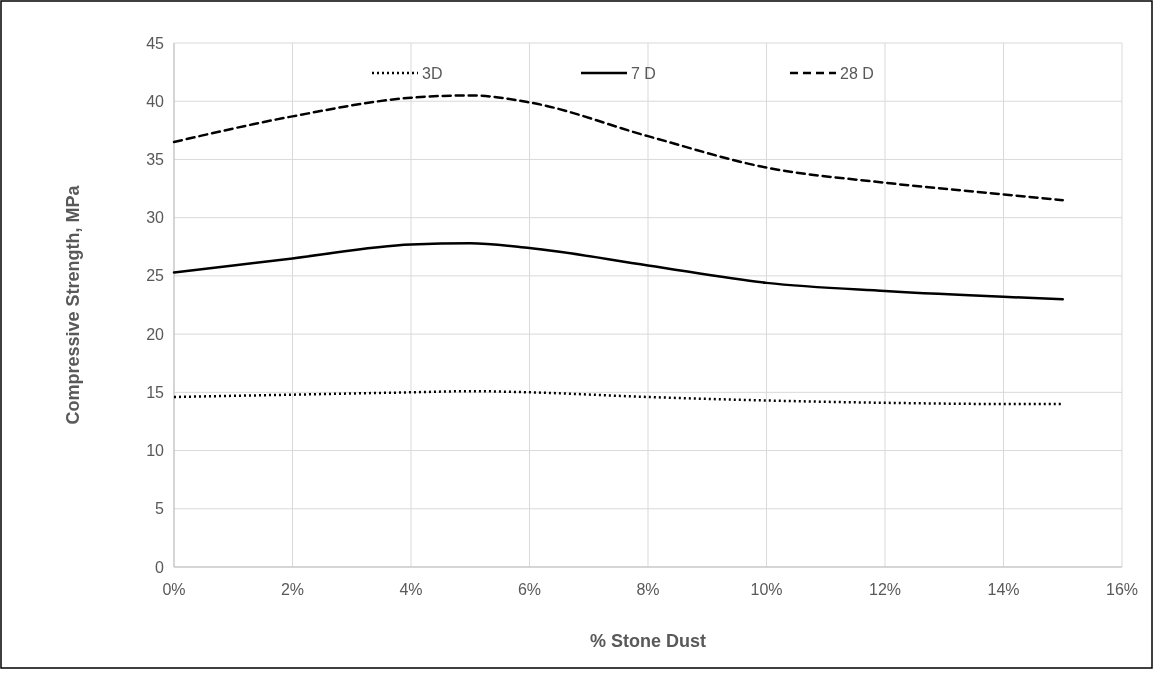  What do you see at coordinates (411, 589) in the screenshot?
I see `x-tick-label: 4%` at bounding box center [411, 589].